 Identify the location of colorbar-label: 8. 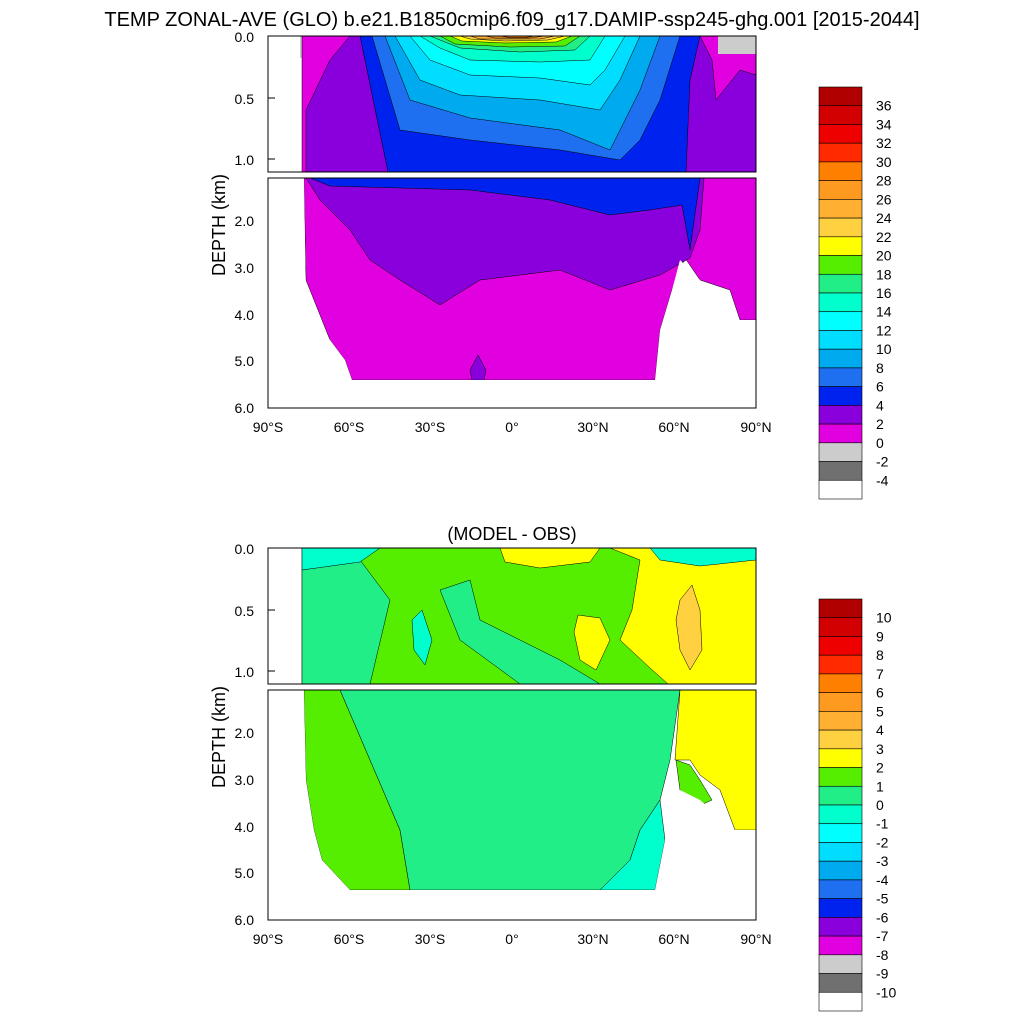
(880, 368).